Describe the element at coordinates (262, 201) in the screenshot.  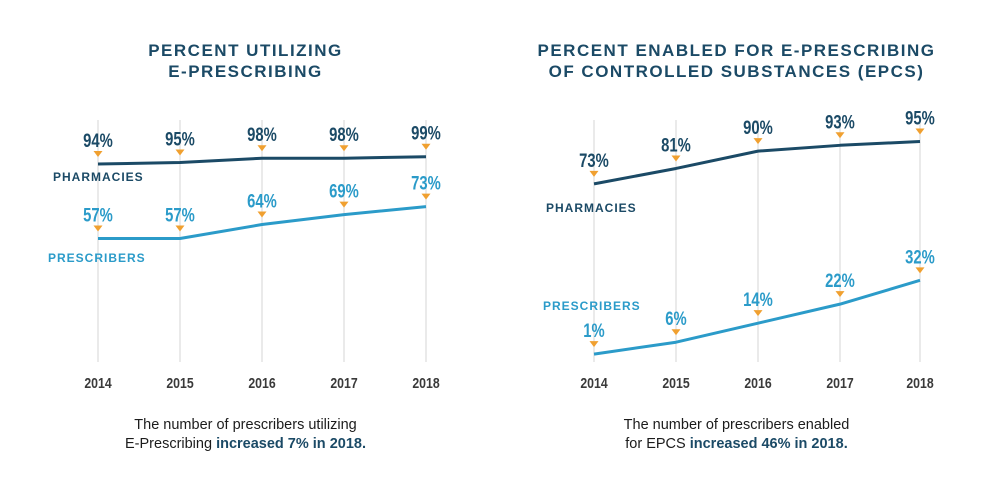
I see `prescribers-data-label-2016: 64%` at that location.